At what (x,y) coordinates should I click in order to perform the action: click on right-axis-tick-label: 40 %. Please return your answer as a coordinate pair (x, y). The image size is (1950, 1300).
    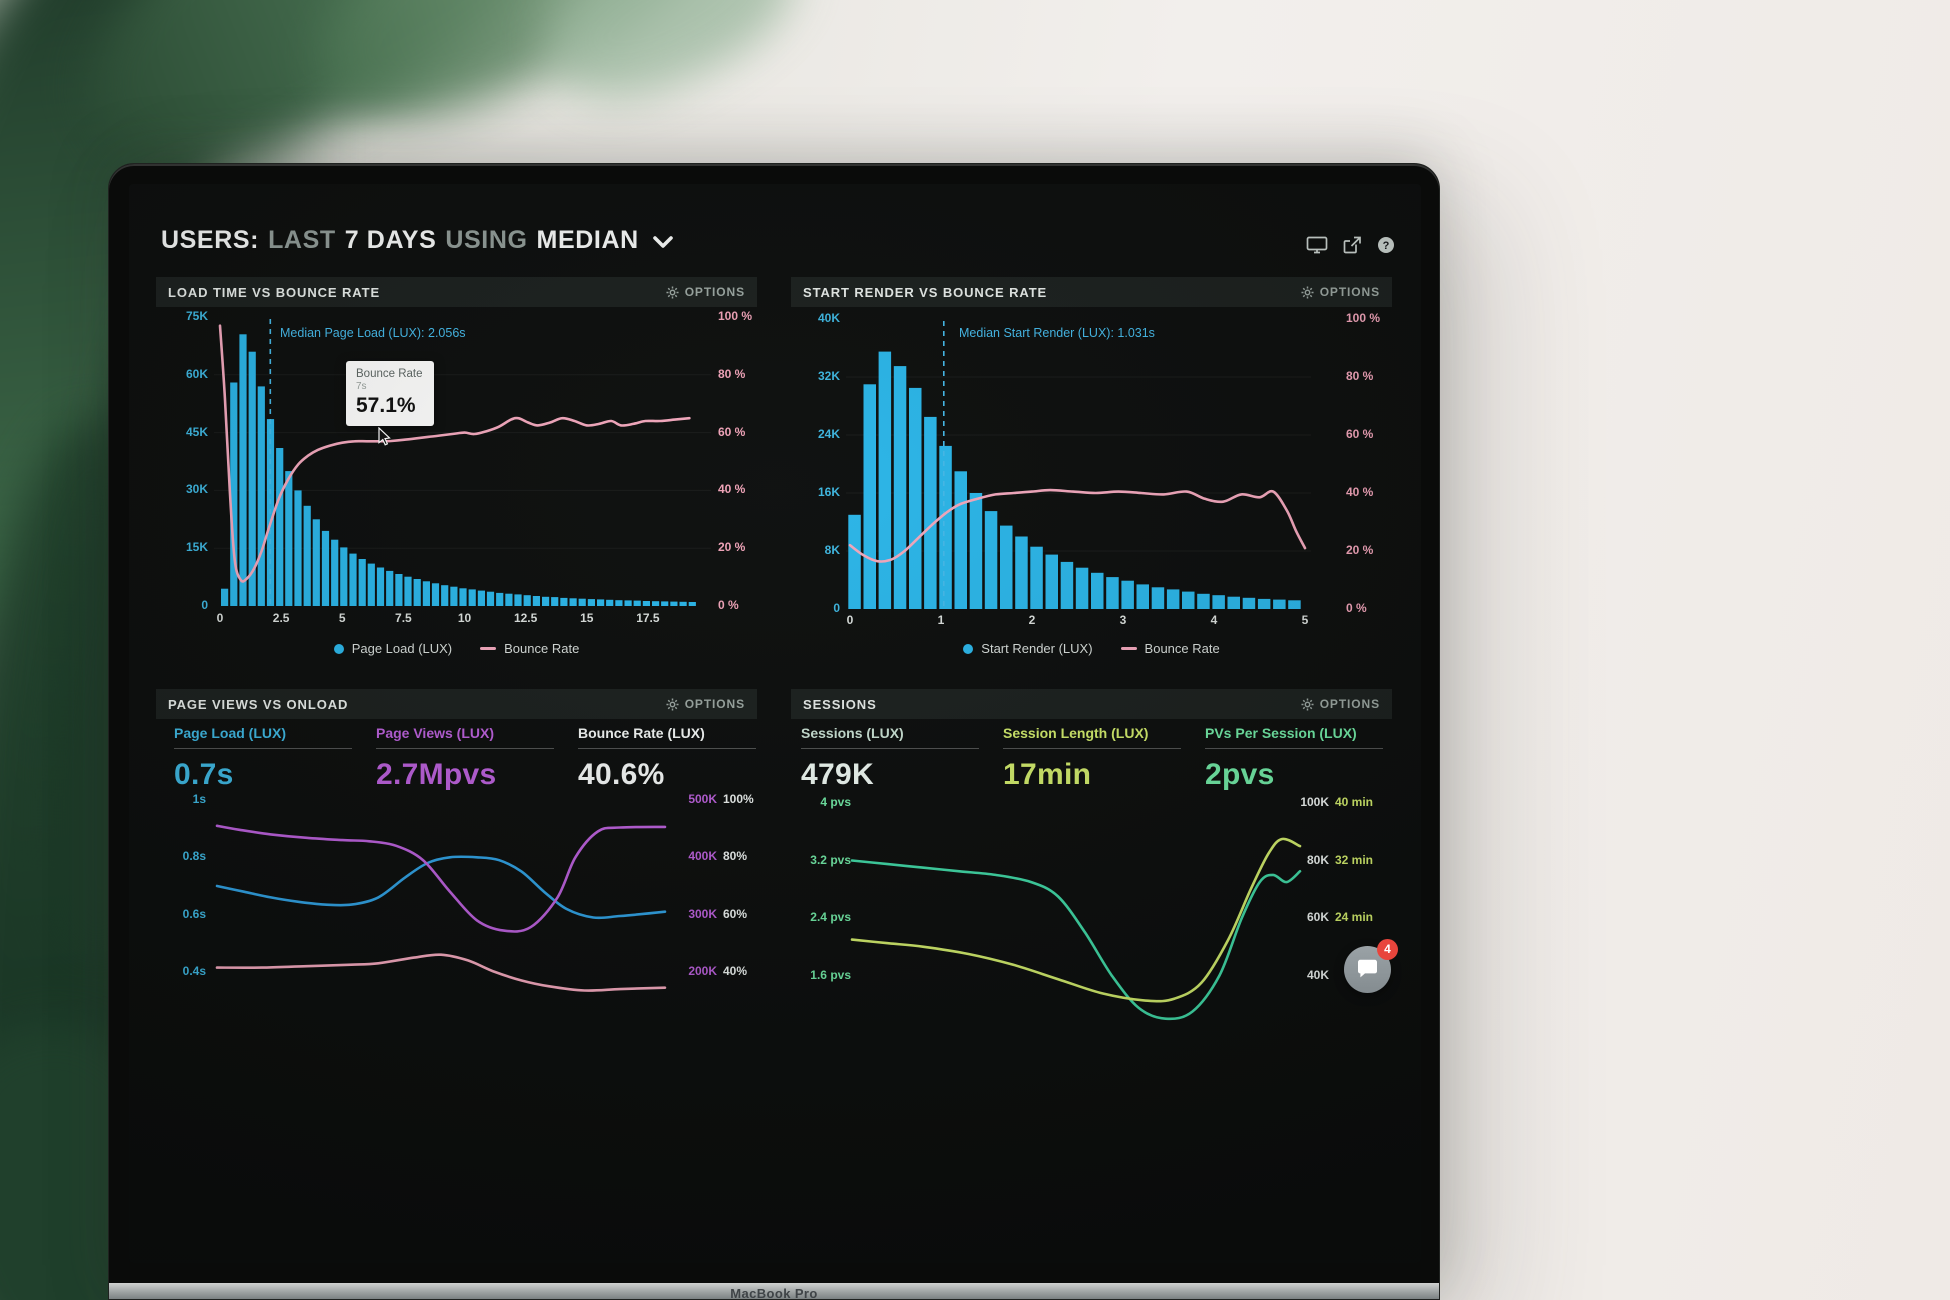
    Looking at the image, I should click on (732, 489).